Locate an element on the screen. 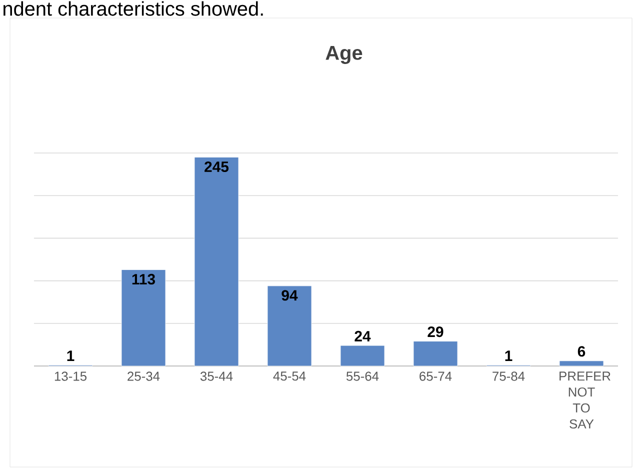 The width and height of the screenshot is (635, 468). data-label: 24 is located at coordinates (362, 336).